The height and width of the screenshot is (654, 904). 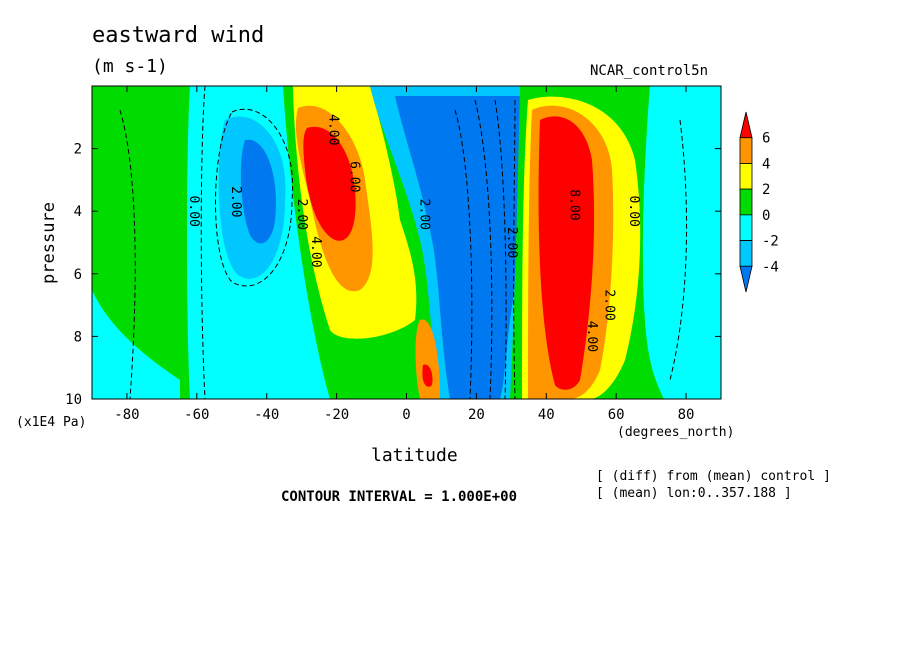 I want to click on x-tick-label-4: 0, so click(x=406, y=415).